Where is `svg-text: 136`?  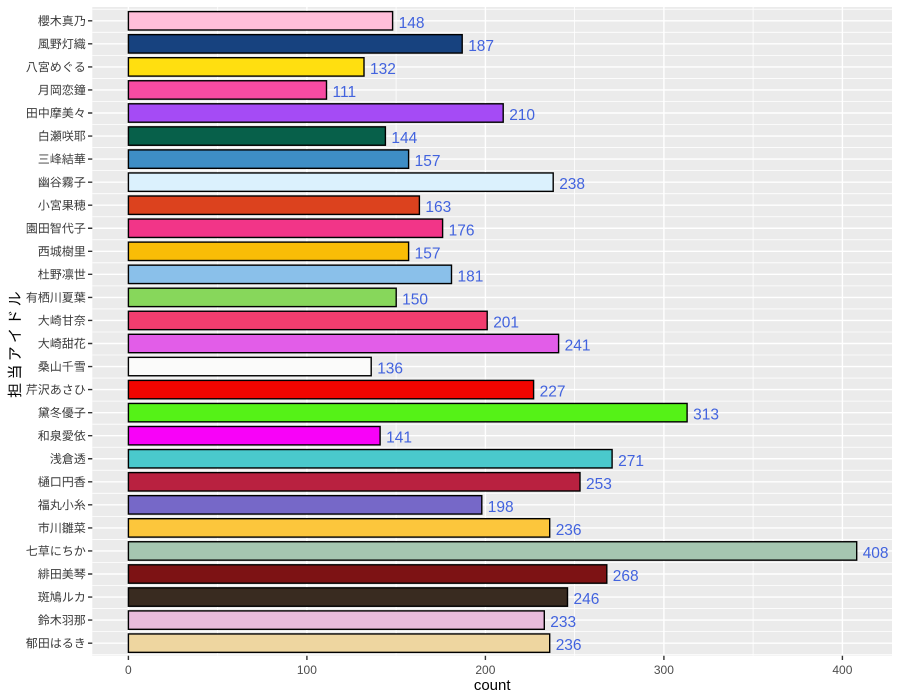 svg-text: 136 is located at coordinates (390, 369).